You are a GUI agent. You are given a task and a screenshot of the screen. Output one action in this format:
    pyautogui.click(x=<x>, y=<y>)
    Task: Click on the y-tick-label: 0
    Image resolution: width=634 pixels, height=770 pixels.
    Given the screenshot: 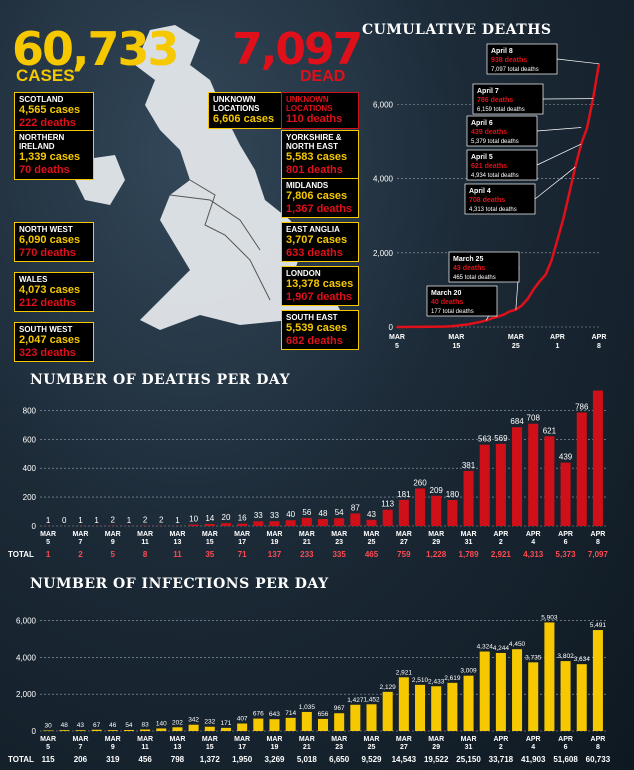 What is the action you would take?
    pyautogui.click(x=391, y=327)
    